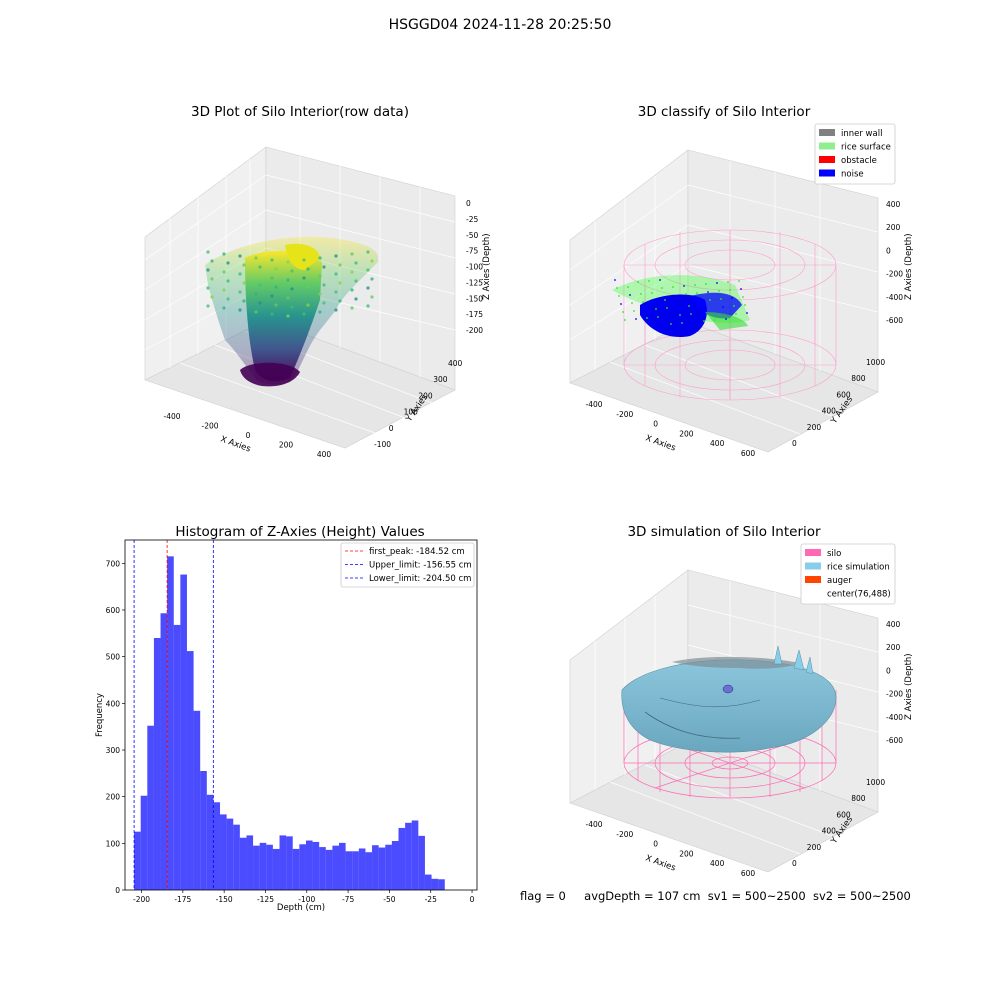 This screenshot has width=1000, height=1000. Describe the element at coordinates (794, 443) in the screenshot. I see `classify-y-tick-0: 0` at that location.